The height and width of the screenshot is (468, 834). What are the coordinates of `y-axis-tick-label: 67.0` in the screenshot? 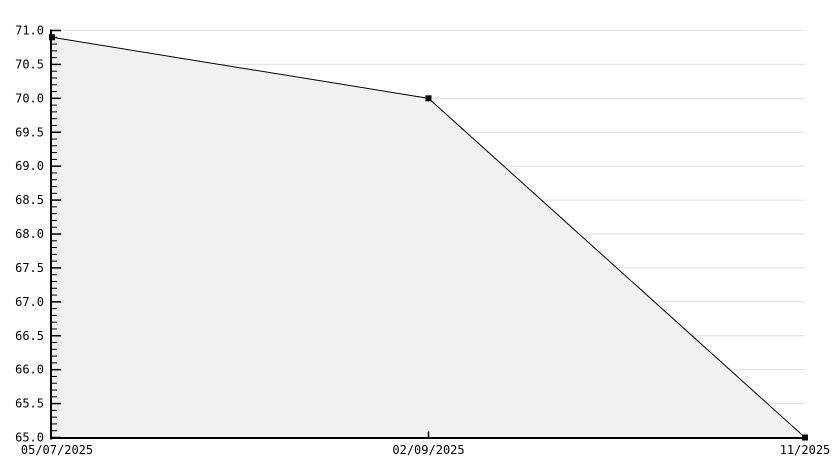 It's located at (29, 302).